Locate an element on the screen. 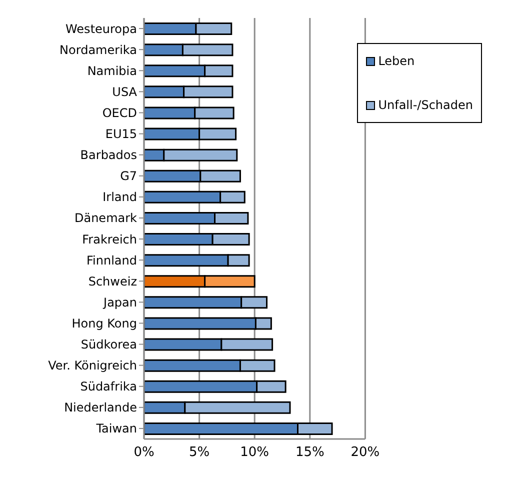  y-tick-label: Nordamerika is located at coordinates (98, 49).